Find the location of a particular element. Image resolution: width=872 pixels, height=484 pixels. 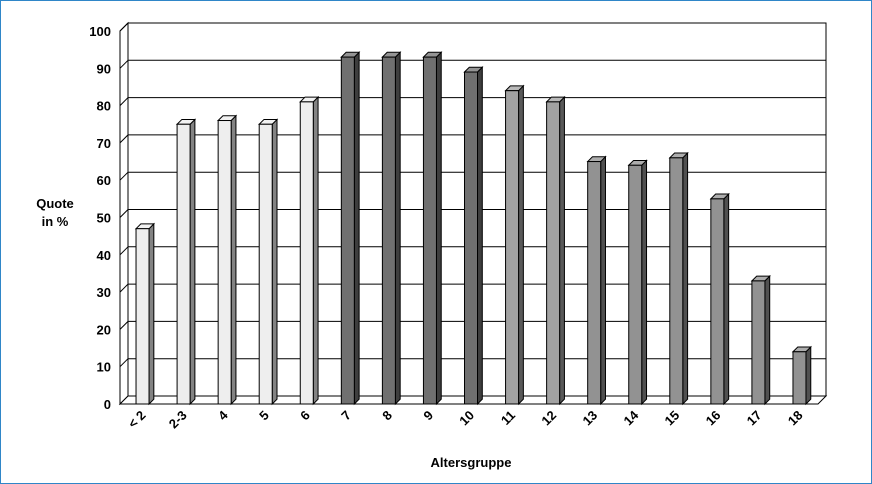

x-axis-title: Altersgruppe is located at coordinates (471, 462).